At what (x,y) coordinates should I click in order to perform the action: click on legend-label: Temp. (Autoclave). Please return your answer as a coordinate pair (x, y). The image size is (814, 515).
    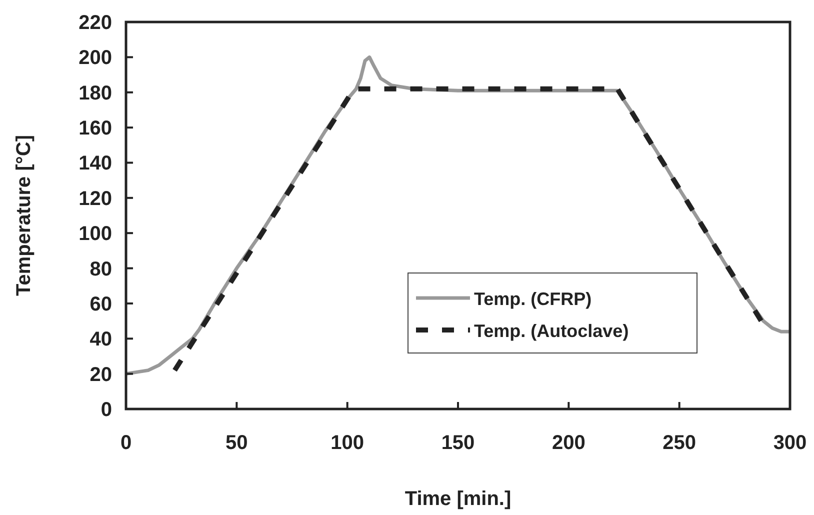
    Looking at the image, I should click on (551, 331).